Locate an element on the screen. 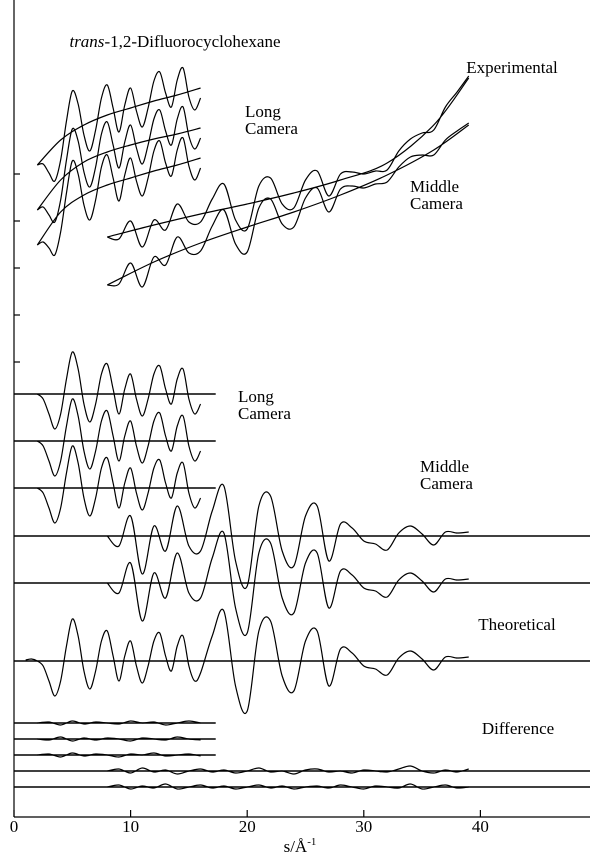  chart-title: trans-1,2-Difluorocyclohexane is located at coordinates (174, 41).